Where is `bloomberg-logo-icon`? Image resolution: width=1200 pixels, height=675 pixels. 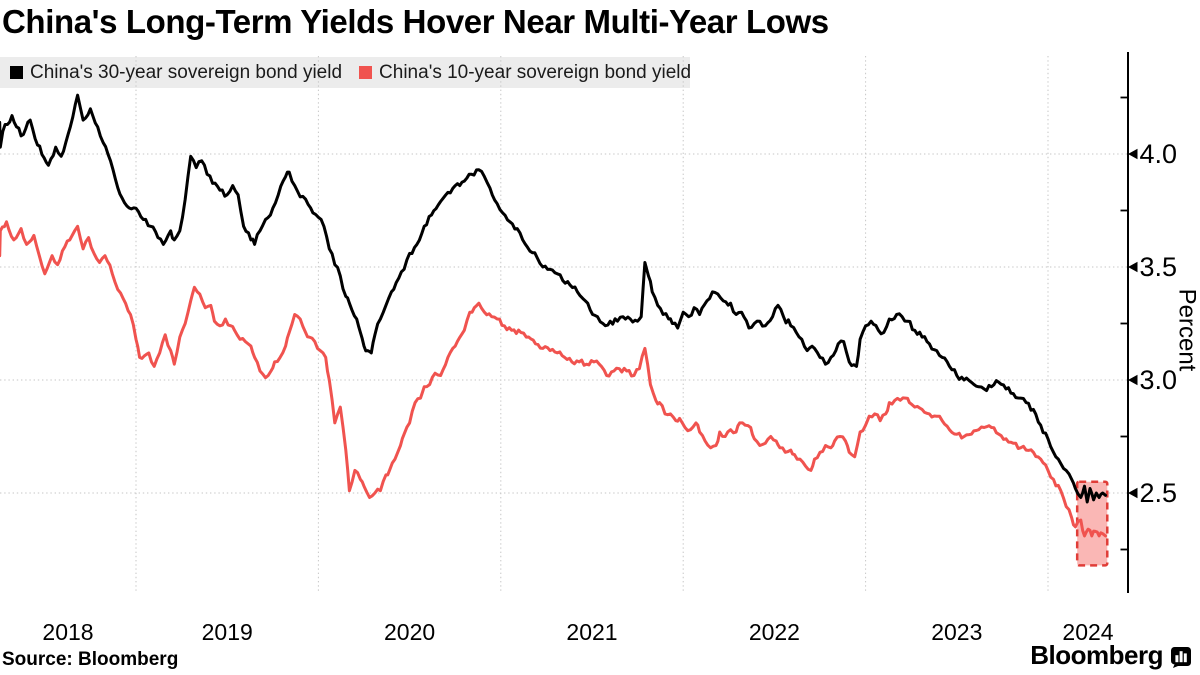
bloomberg-logo-icon is located at coordinates (1181, 657).